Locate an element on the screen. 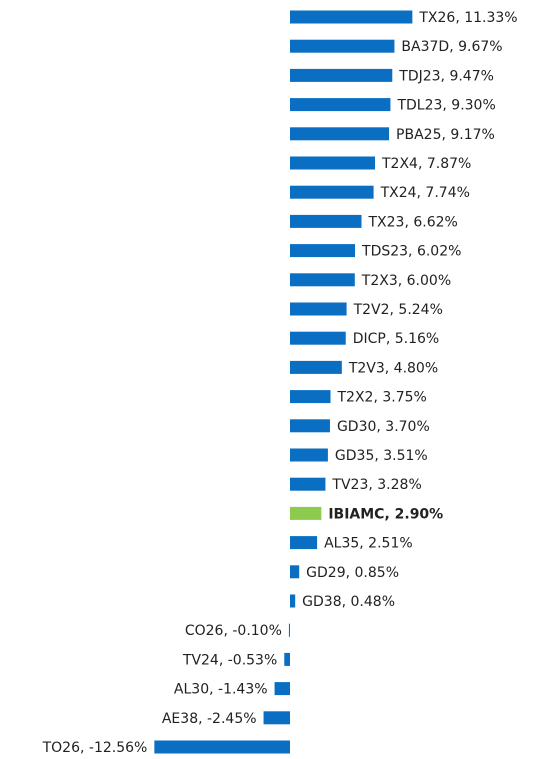  bar-label: PBA25, 9.17% is located at coordinates (445, 135).